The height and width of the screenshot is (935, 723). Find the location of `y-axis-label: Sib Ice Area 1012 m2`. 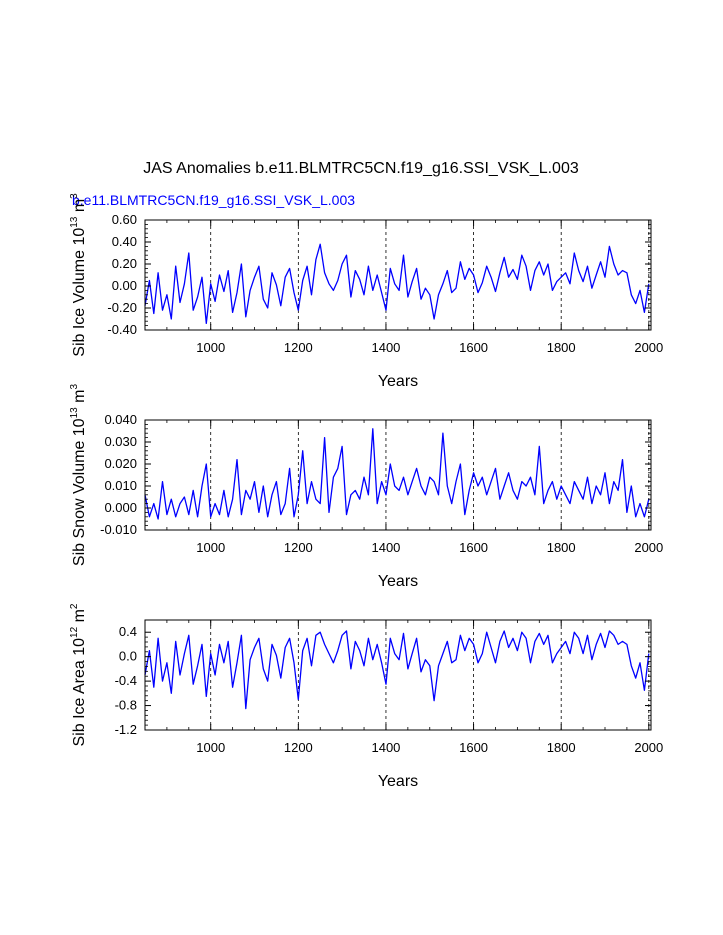

y-axis-label: Sib Ice Area 1012 m2 is located at coordinates (78, 674).